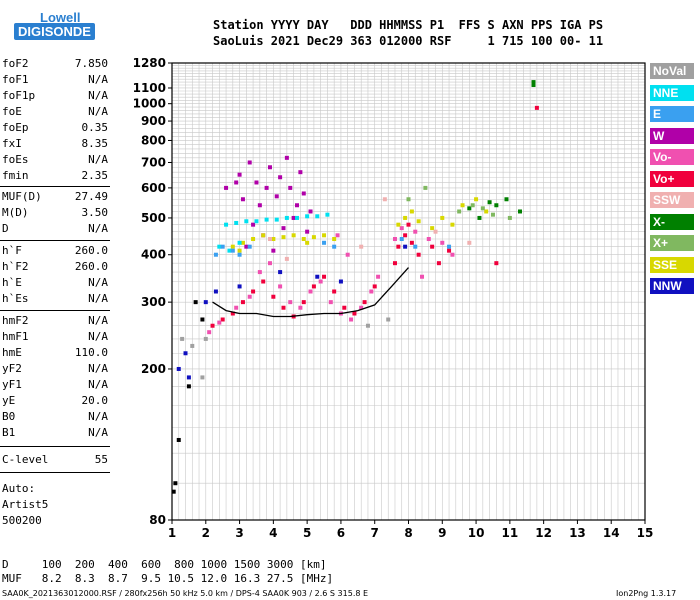 The width and height of the screenshot is (700, 600). What do you see at coordinates (55, 283) in the screenshot?
I see `param-row: h`E N/A` at bounding box center [55, 283].